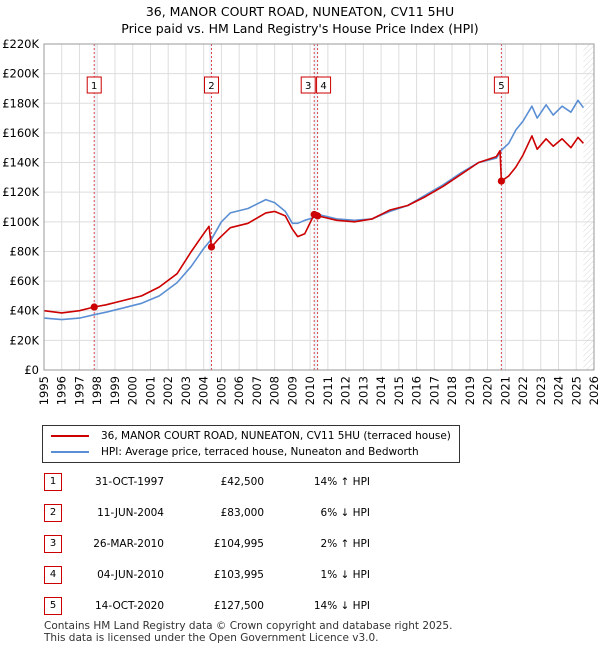  What do you see at coordinates (345, 544) in the screenshot?
I see `sale-hpi-diff: 2% ↑ HPI` at bounding box center [345, 544].